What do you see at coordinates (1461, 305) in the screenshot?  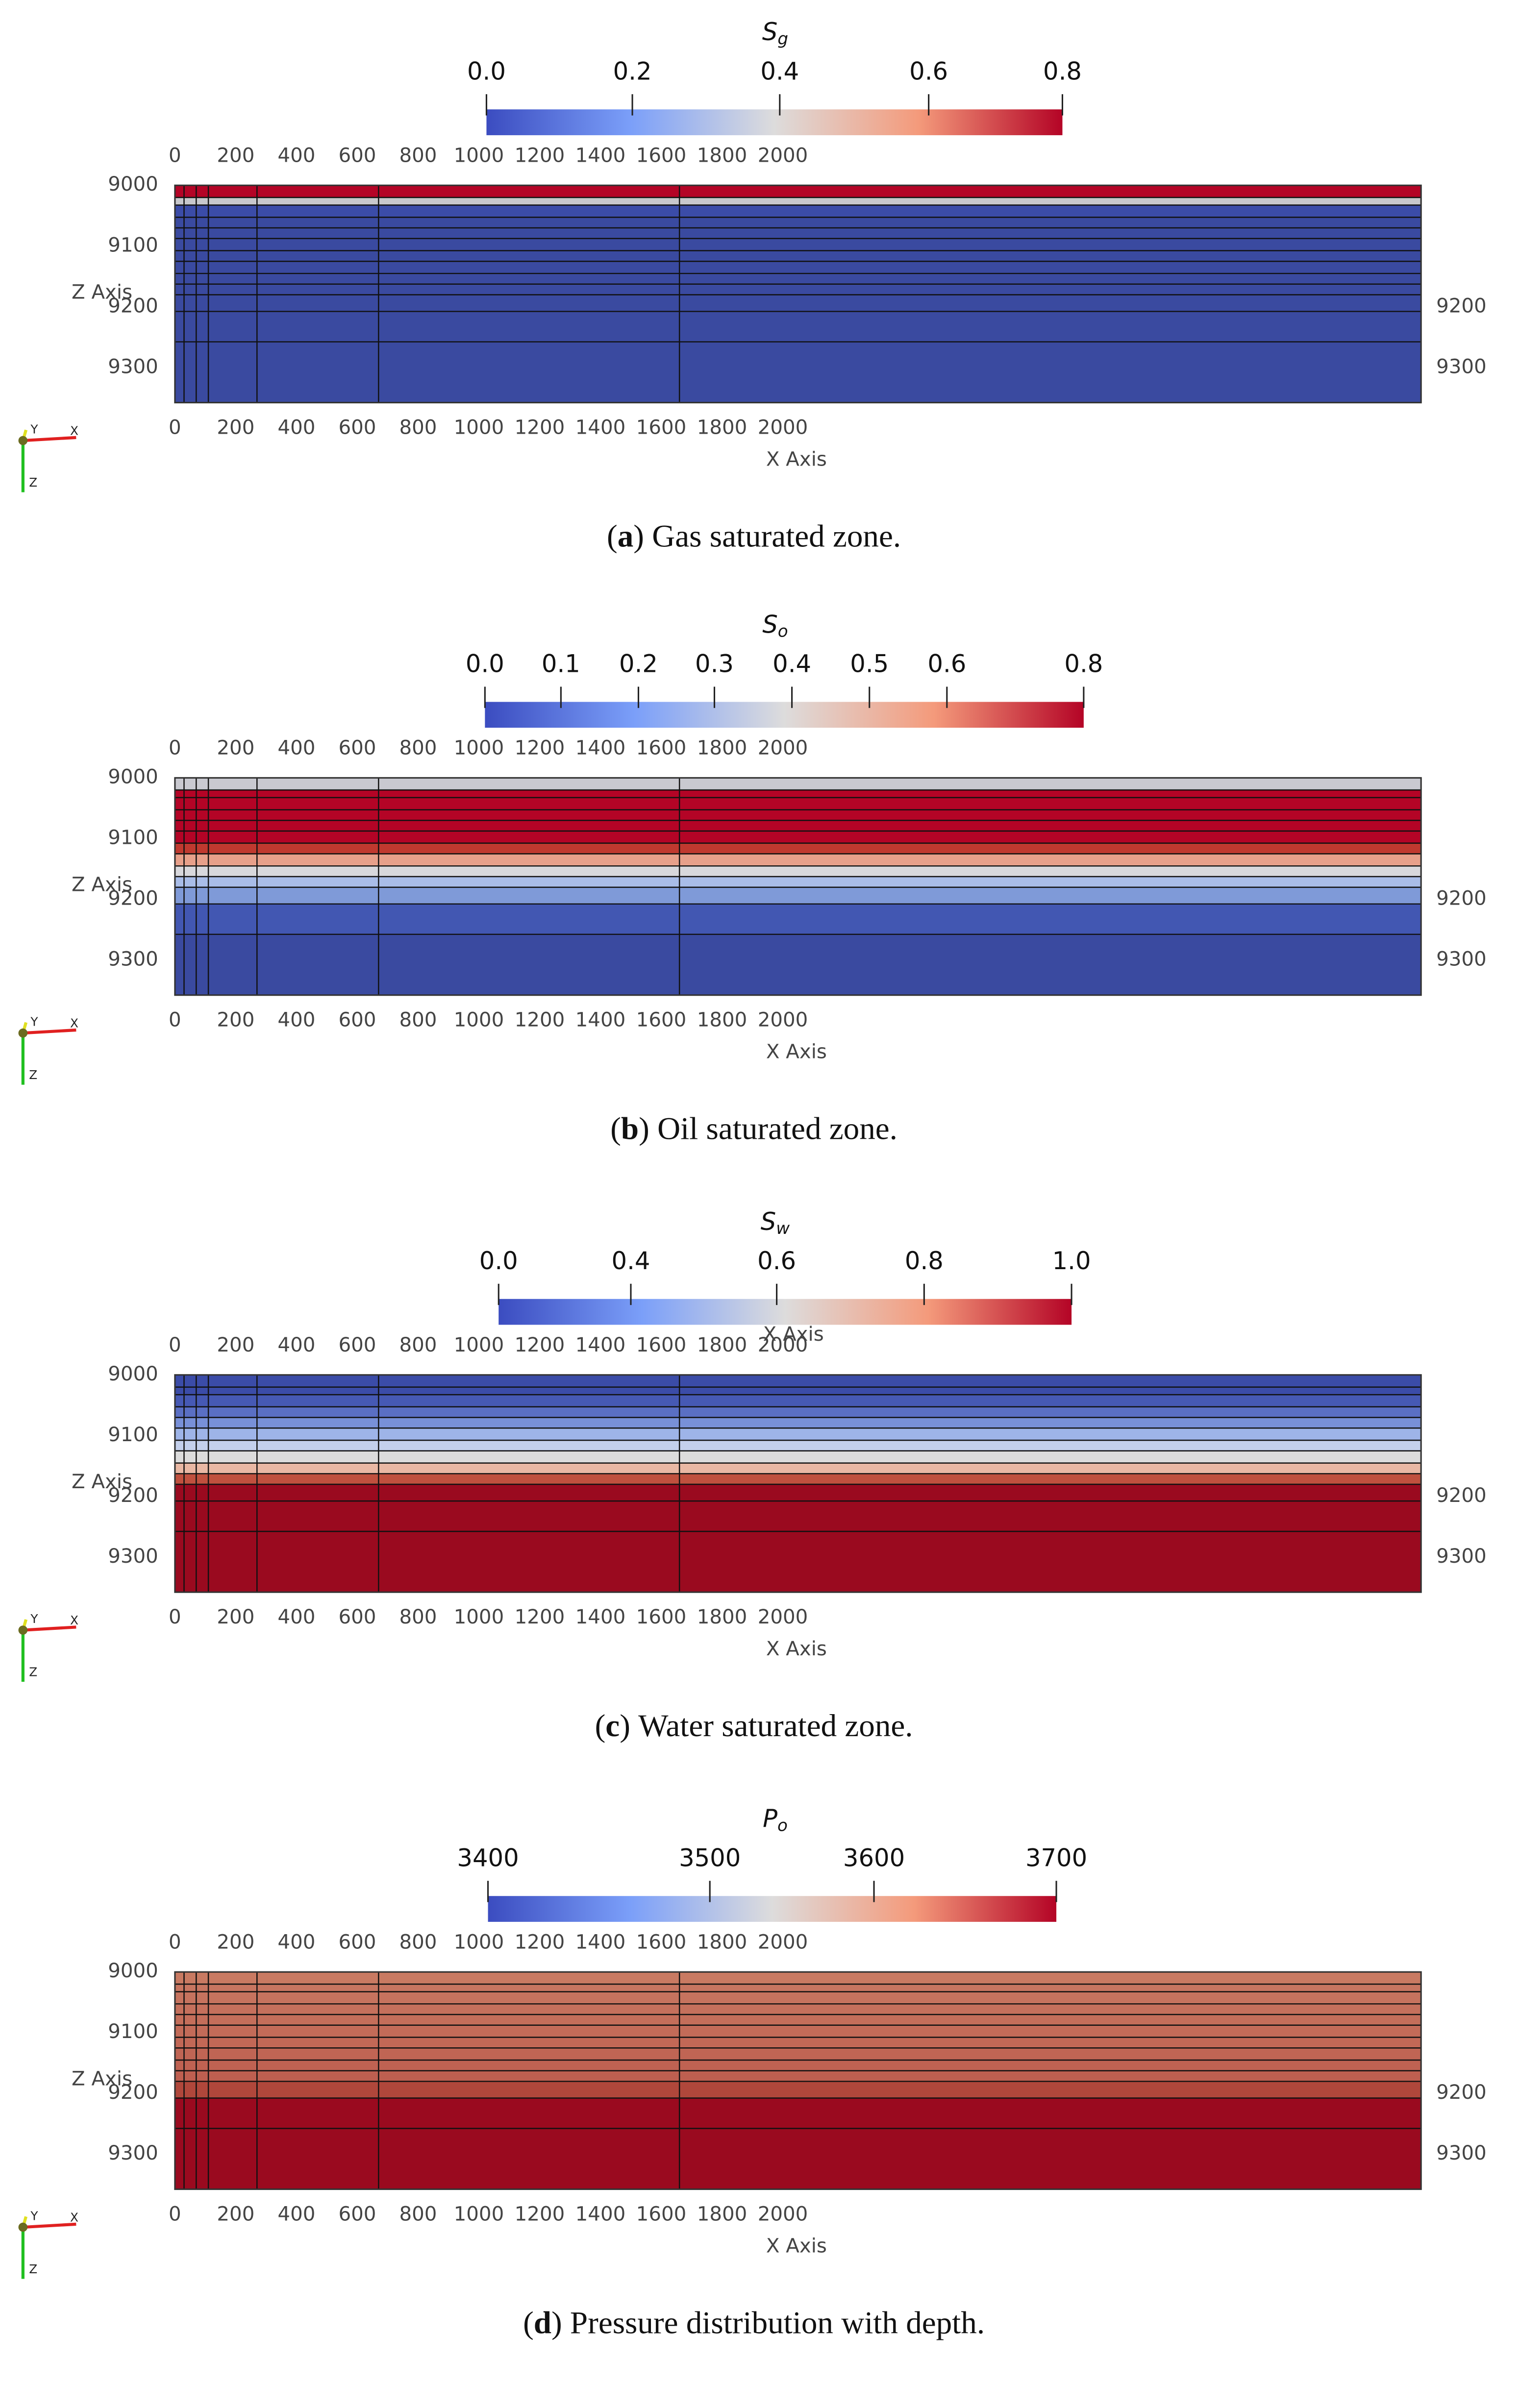 I see `z-tick-label-right: 9200` at bounding box center [1461, 305].